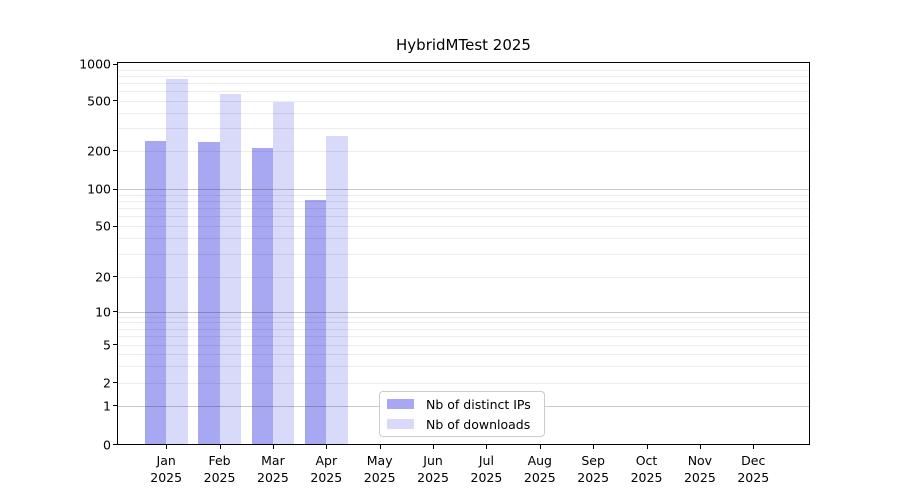 The width and height of the screenshot is (900, 500). I want to click on x-tick-month: Sep, so click(593, 460).